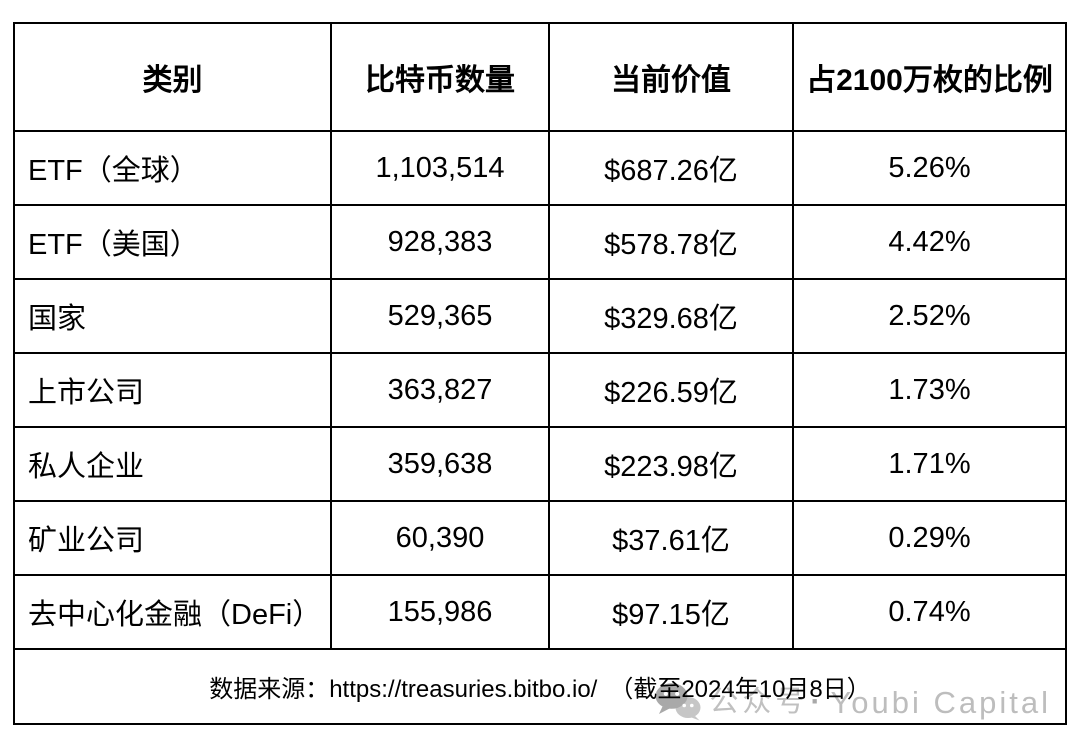 This screenshot has height=745, width=1080. What do you see at coordinates (671, 390) in the screenshot?
I see `current-value-cell: $226.59亿` at bounding box center [671, 390].